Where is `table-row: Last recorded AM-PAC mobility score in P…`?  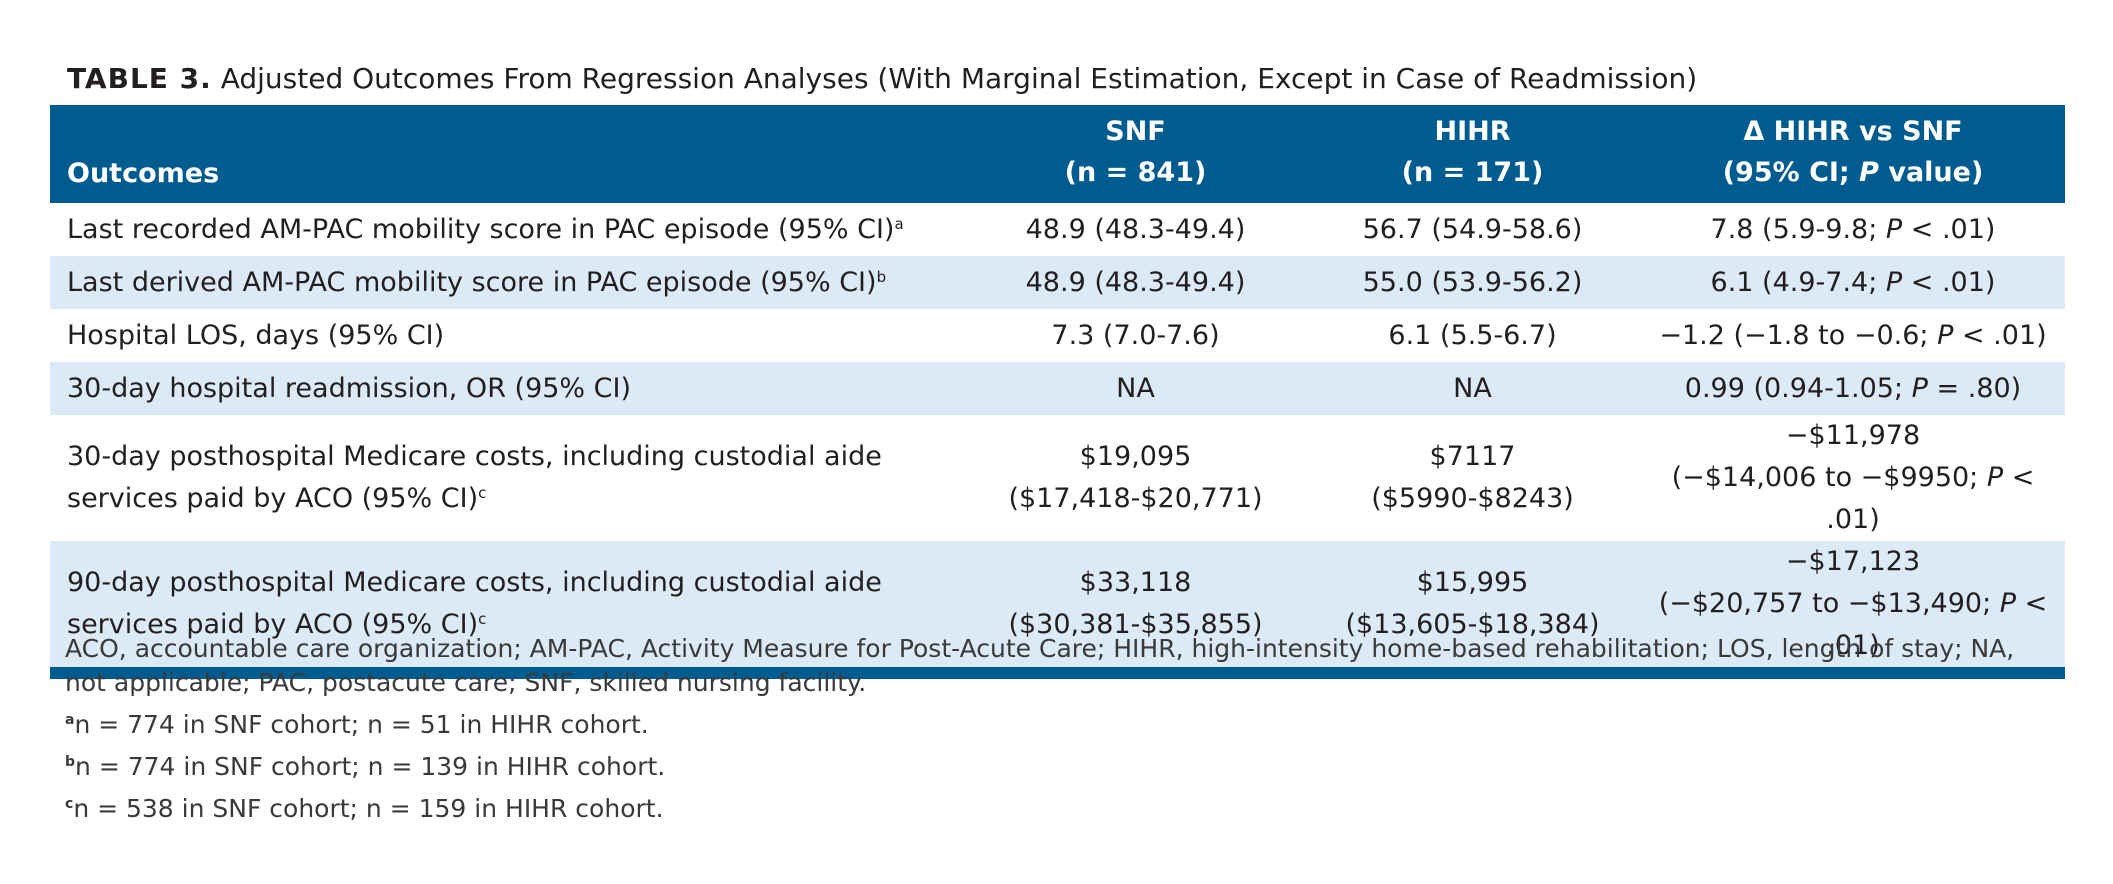 table-row: Last recorded AM-PAC mobility score in P… is located at coordinates (1057, 229).